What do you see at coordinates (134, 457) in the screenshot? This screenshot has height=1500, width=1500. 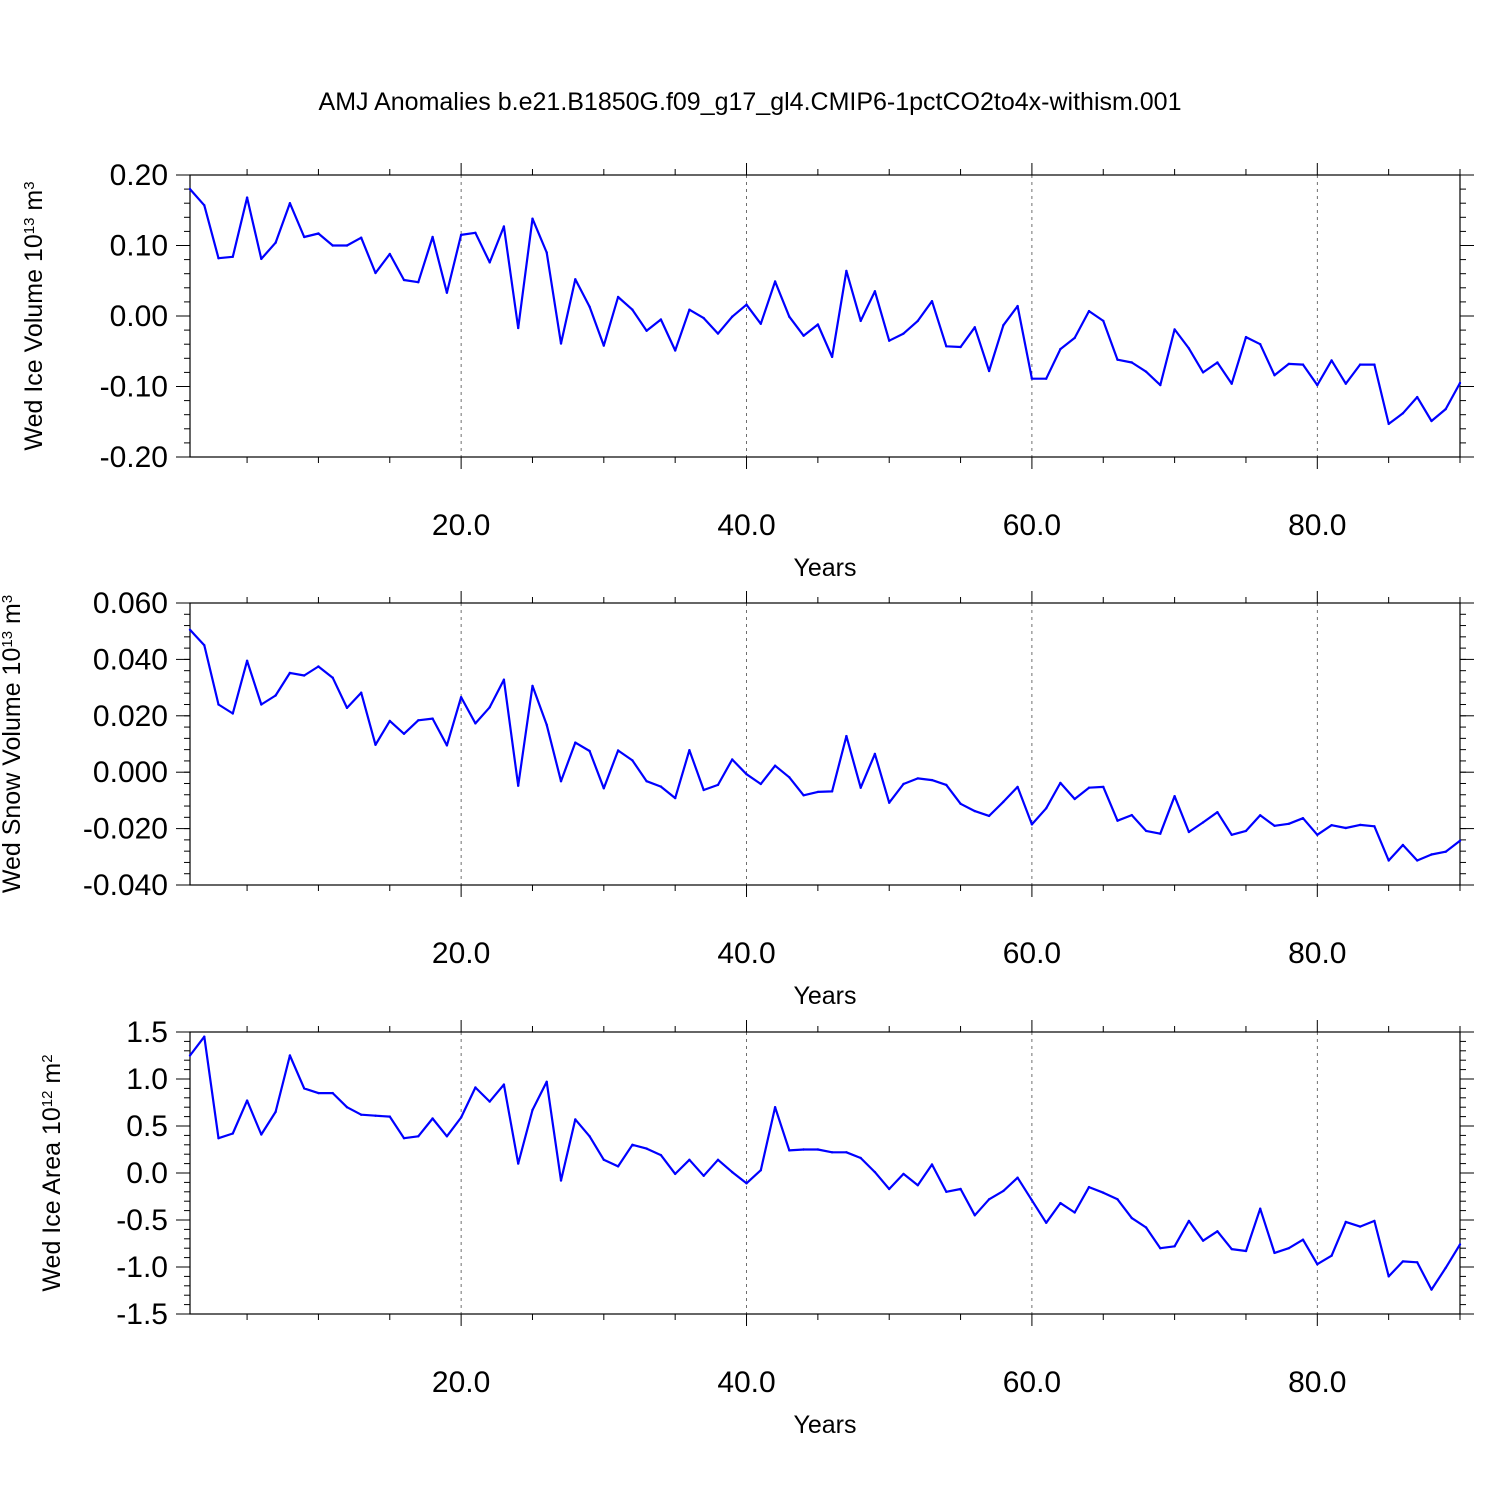 I see `y-tick-label: -0.20` at bounding box center [134, 457].